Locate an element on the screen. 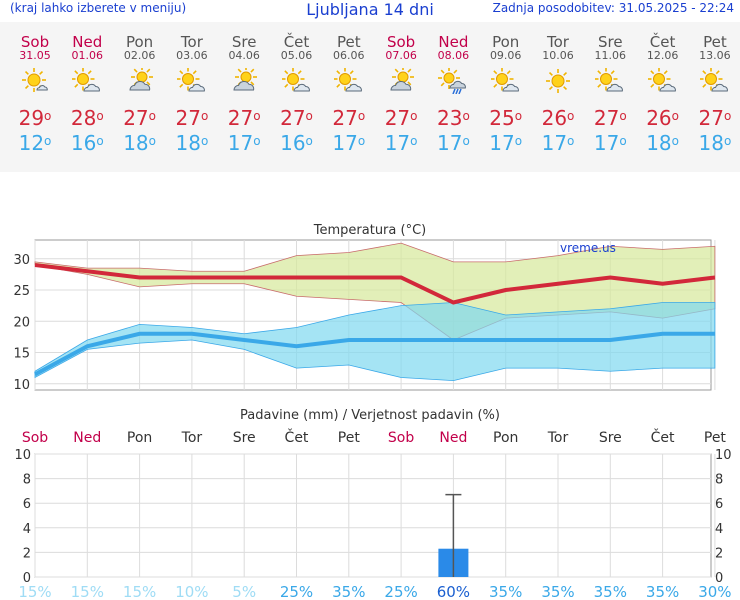  tmax-line is located at coordinates (375, 284).